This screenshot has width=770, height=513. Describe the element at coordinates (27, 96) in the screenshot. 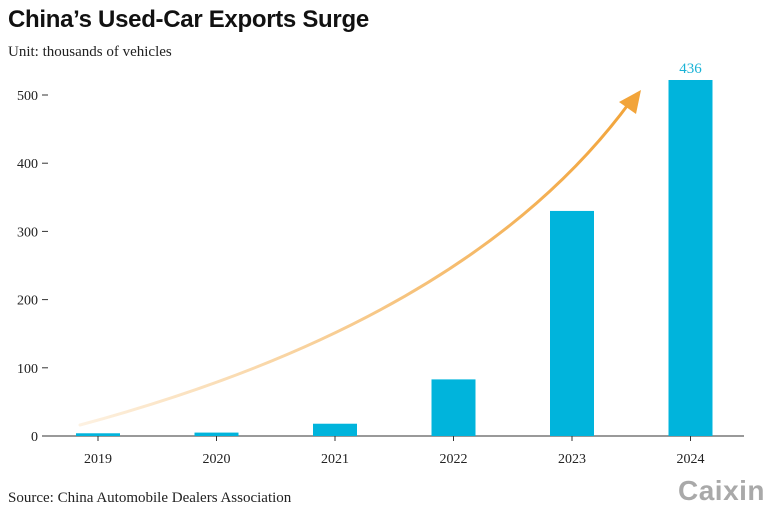

I see `y-tick-label: 500` at that location.